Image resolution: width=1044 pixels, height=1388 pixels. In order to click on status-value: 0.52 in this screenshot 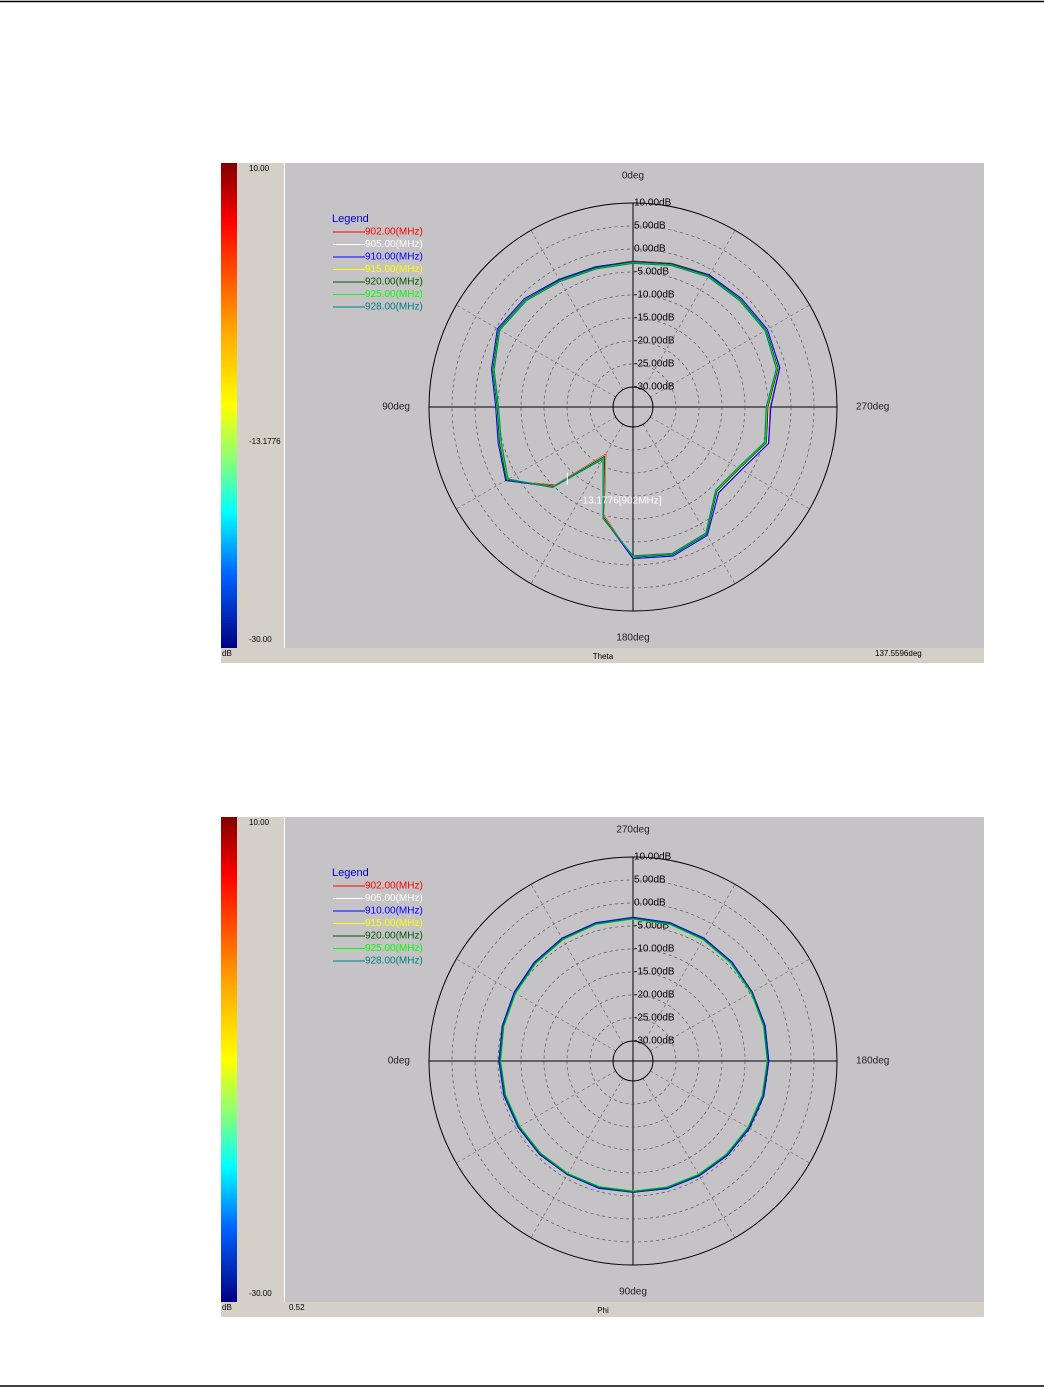, I will do `click(297, 1307)`.